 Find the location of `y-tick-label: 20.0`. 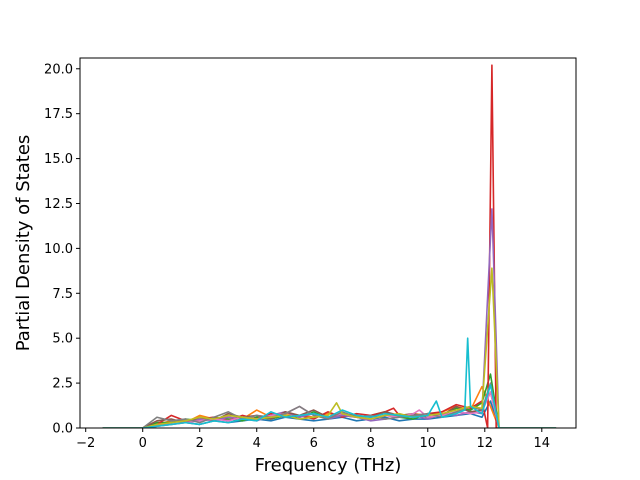

y-tick-label: 20.0 is located at coordinates (58, 69).